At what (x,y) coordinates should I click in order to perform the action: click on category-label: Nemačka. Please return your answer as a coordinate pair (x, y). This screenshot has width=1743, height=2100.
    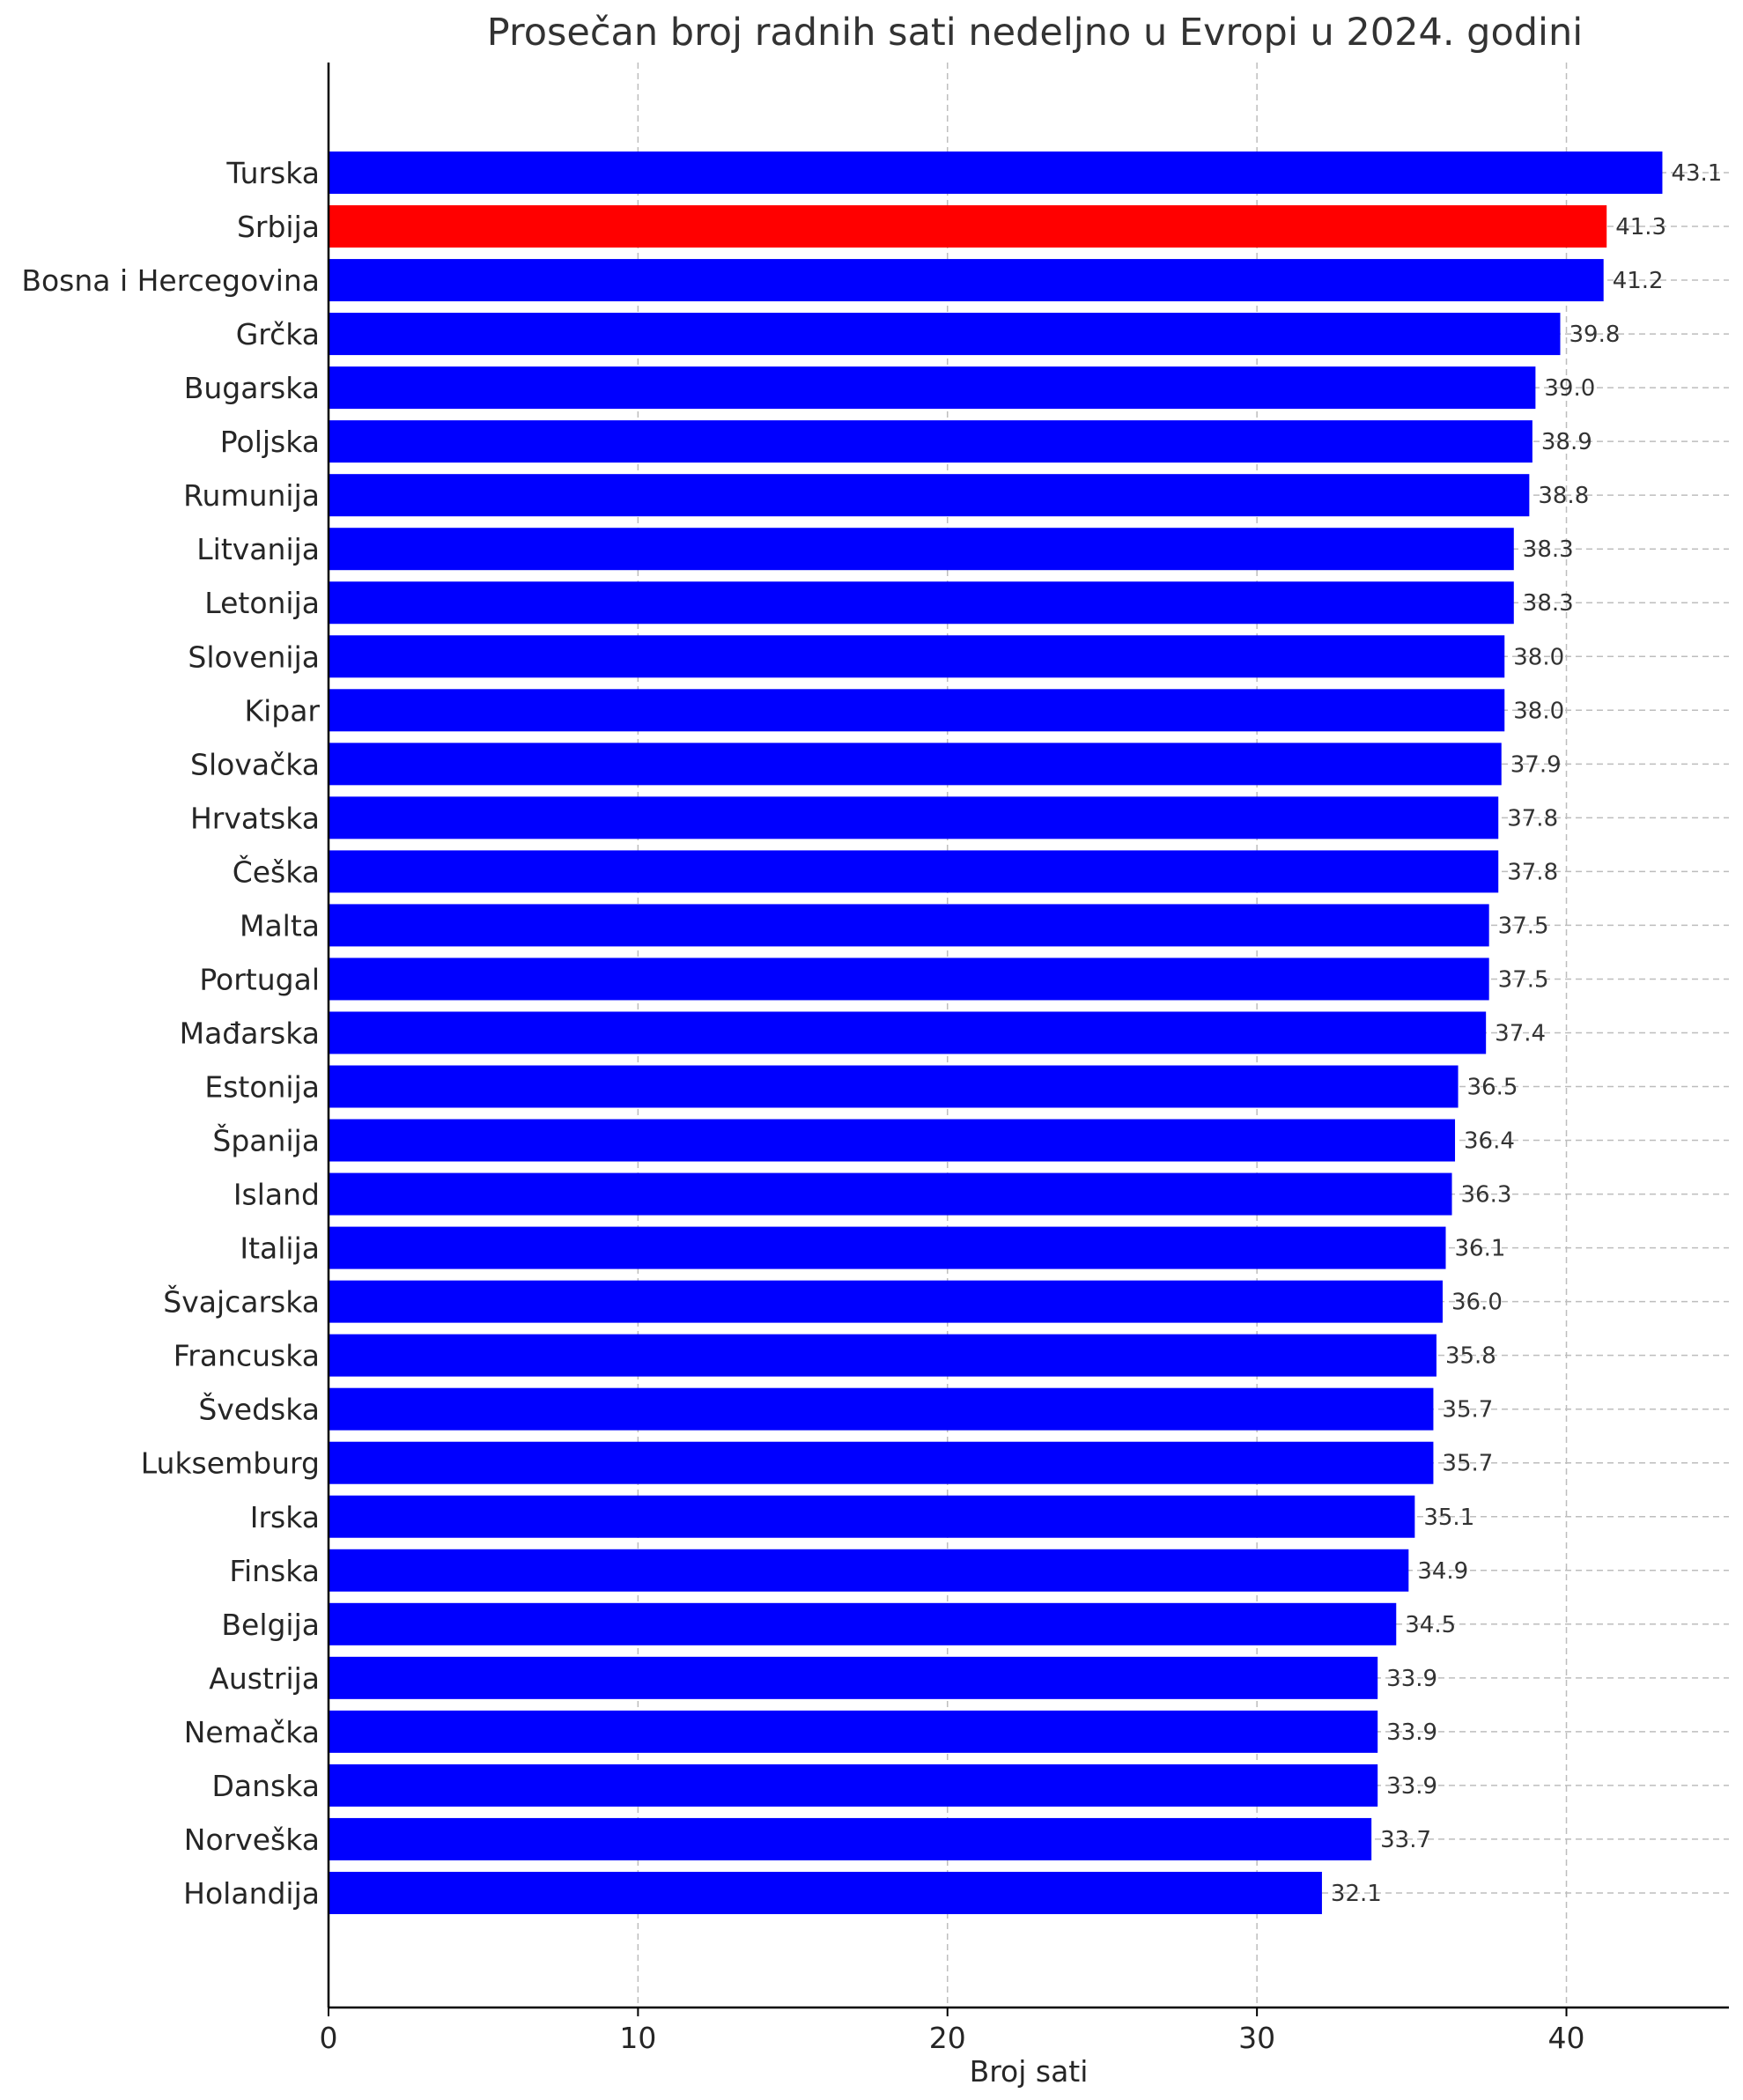
    Looking at the image, I should click on (252, 1732).